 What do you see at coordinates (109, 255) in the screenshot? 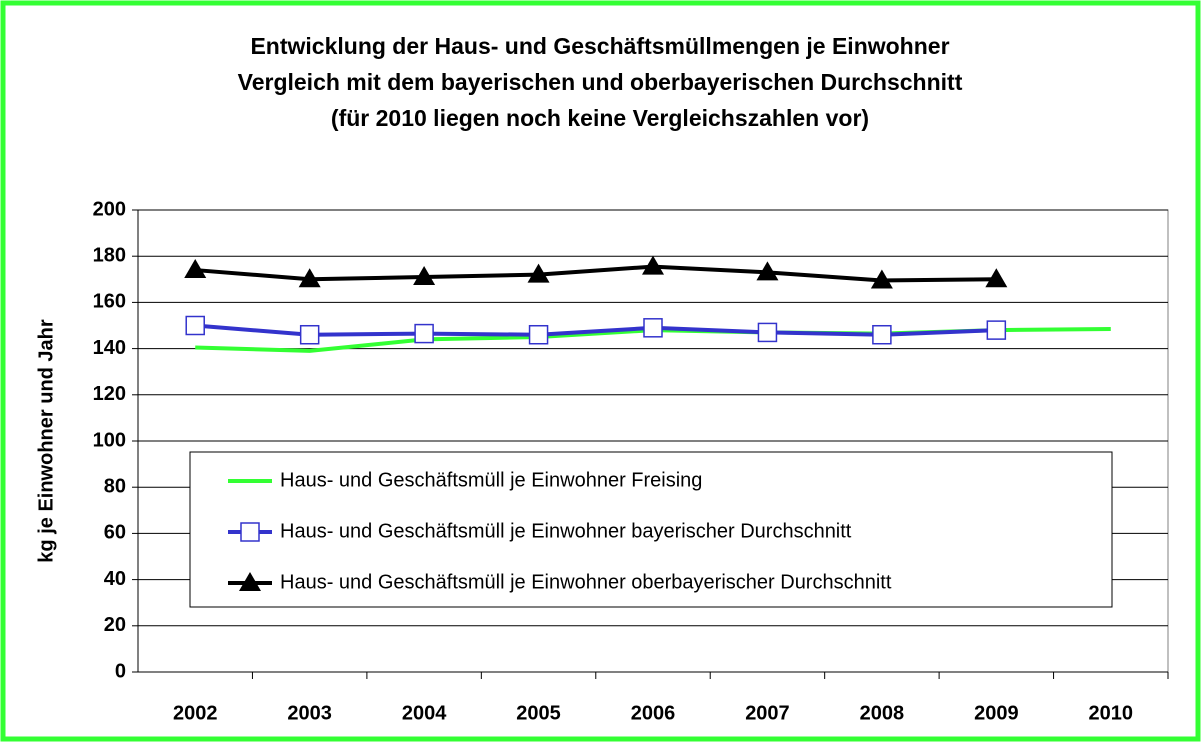
I see `y-tick-label: 180` at bounding box center [109, 255].